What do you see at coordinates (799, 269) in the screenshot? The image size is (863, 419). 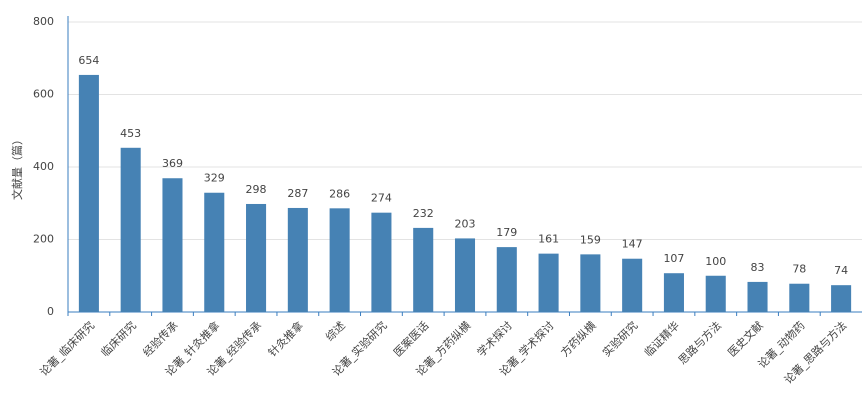 I see `data-label: 78` at bounding box center [799, 269].